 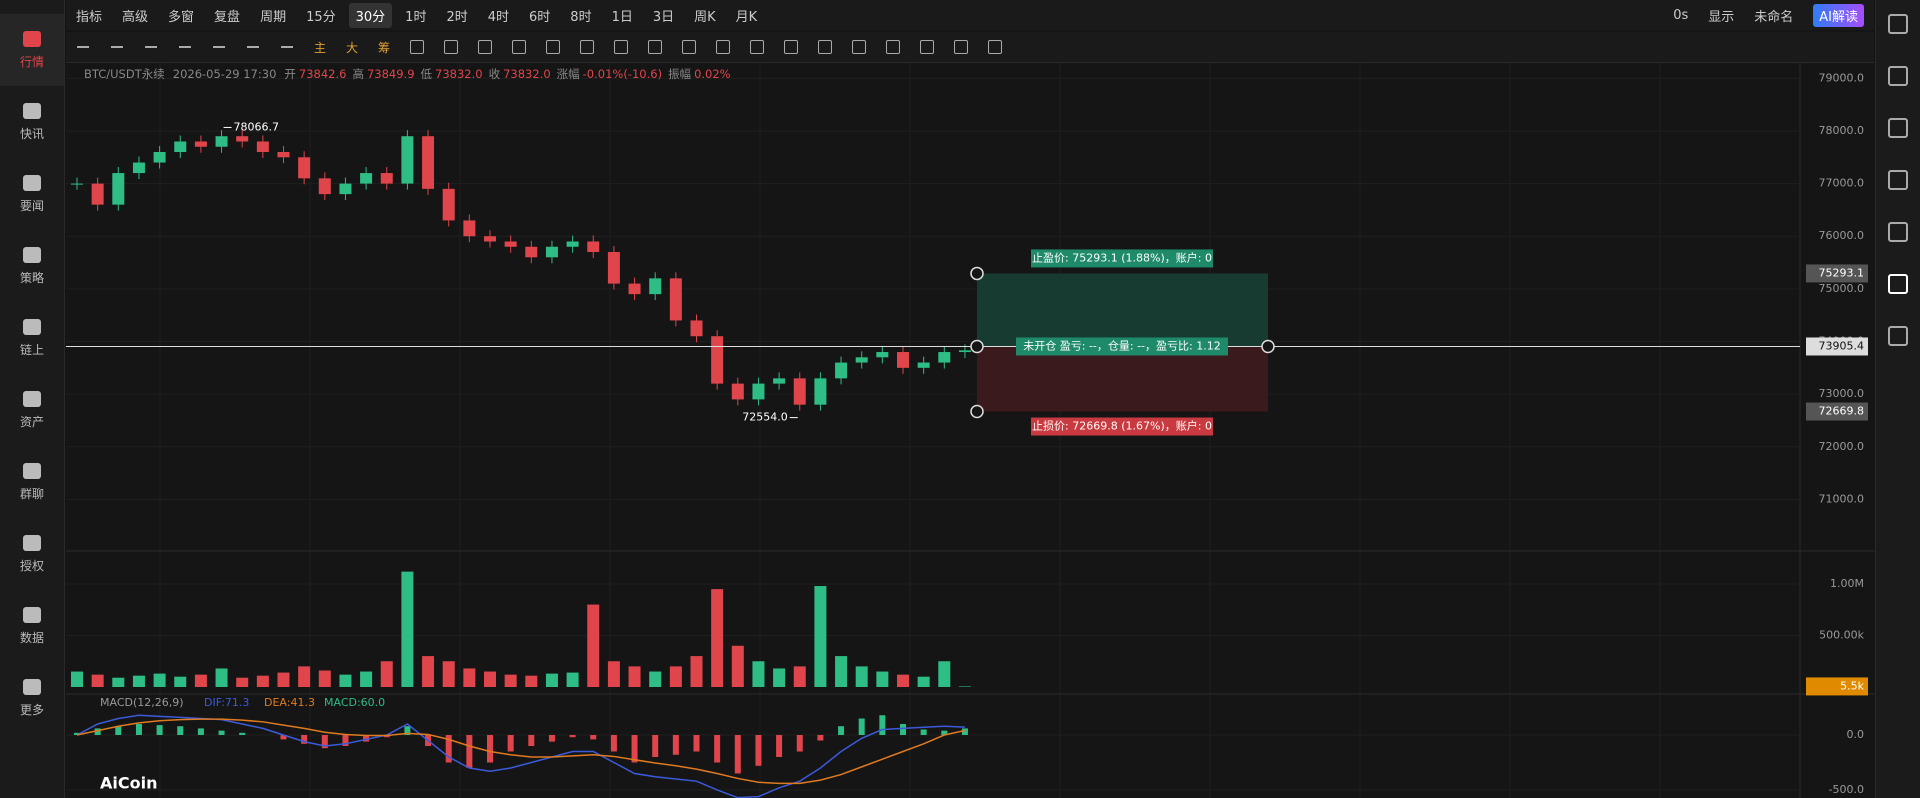 I want to click on timeframe: 2时, so click(x=457, y=17).